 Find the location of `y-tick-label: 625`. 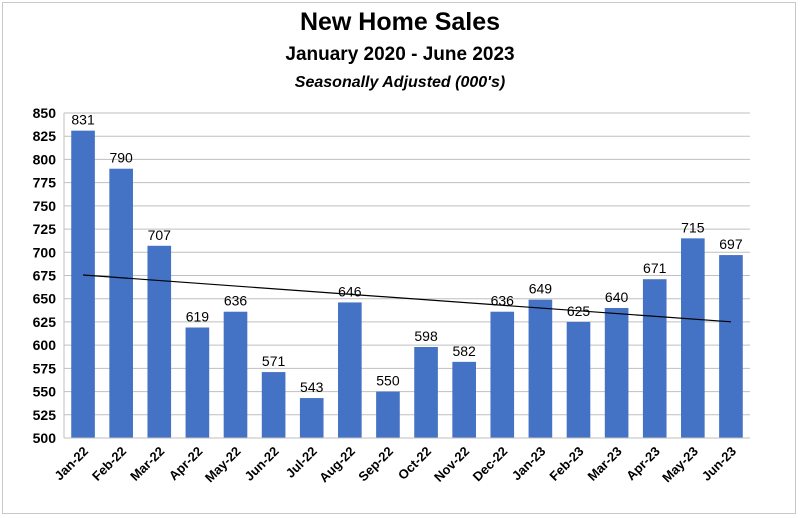

y-tick-label: 625 is located at coordinates (45, 322).